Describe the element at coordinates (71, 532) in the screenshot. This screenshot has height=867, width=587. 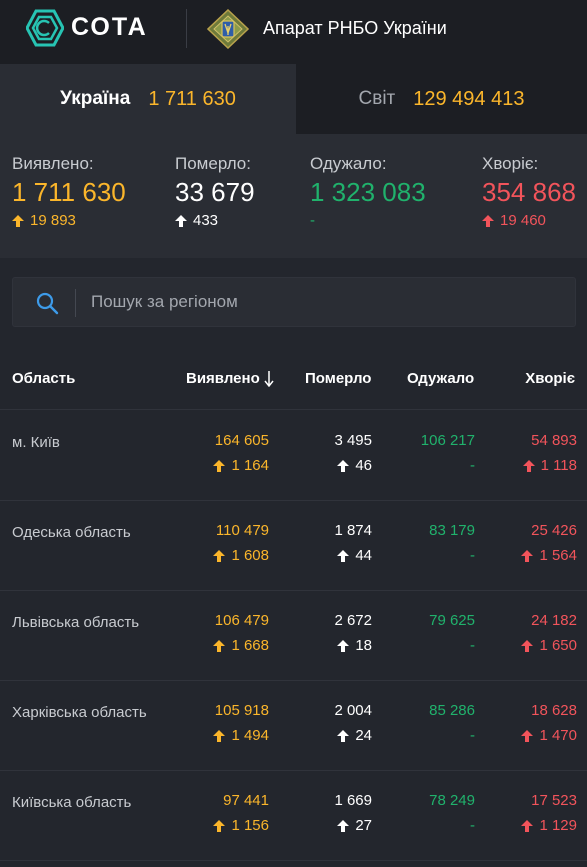
I see `region-name: Одеська область` at that location.